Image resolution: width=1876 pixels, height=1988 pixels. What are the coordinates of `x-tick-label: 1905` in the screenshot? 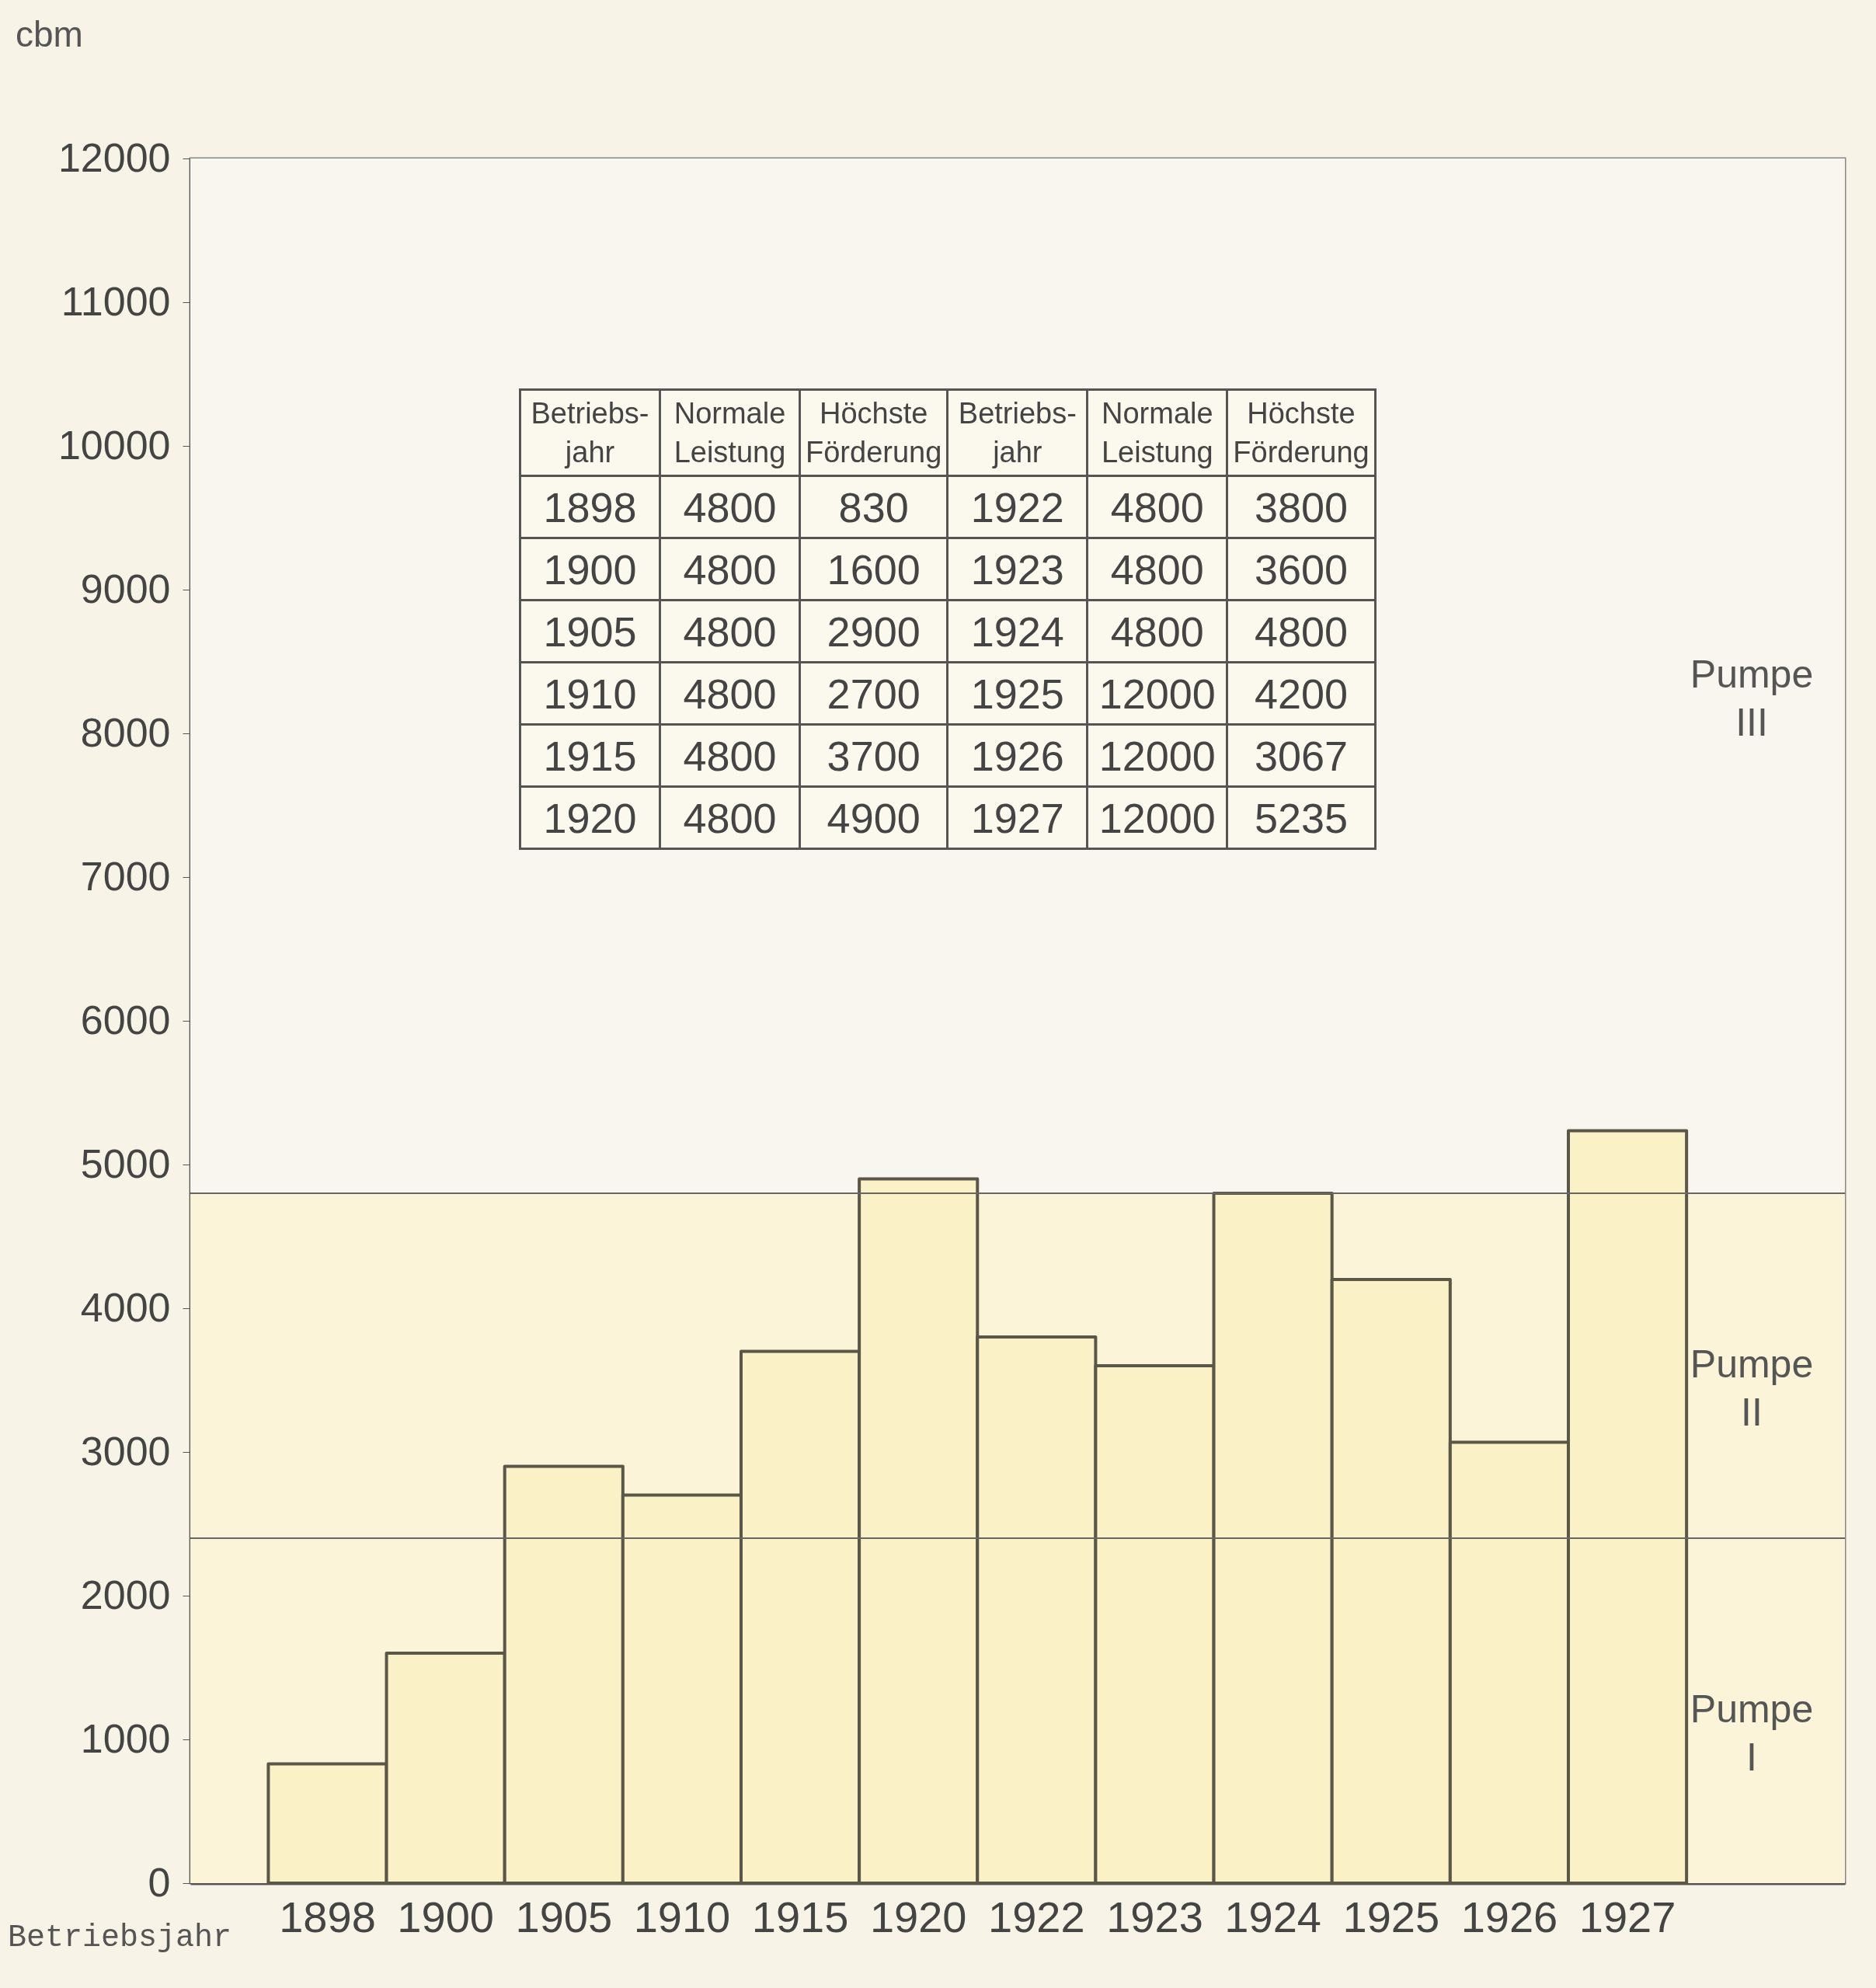 It's located at (564, 1917).